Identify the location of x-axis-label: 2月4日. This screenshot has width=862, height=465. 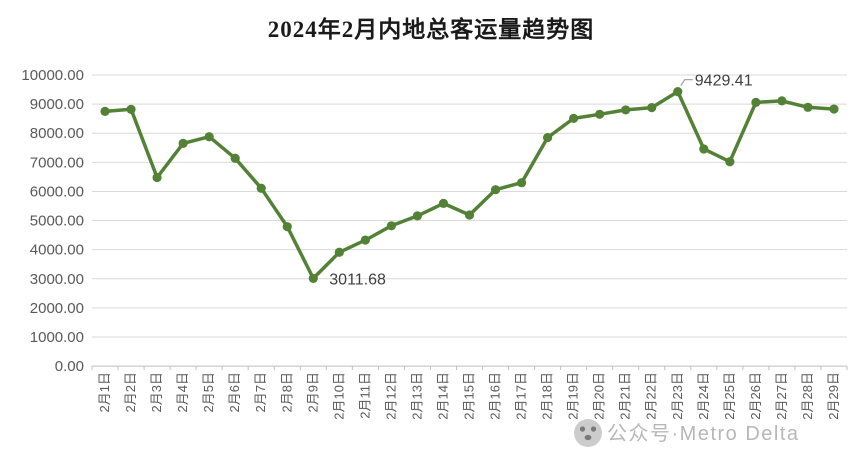
(182, 392).